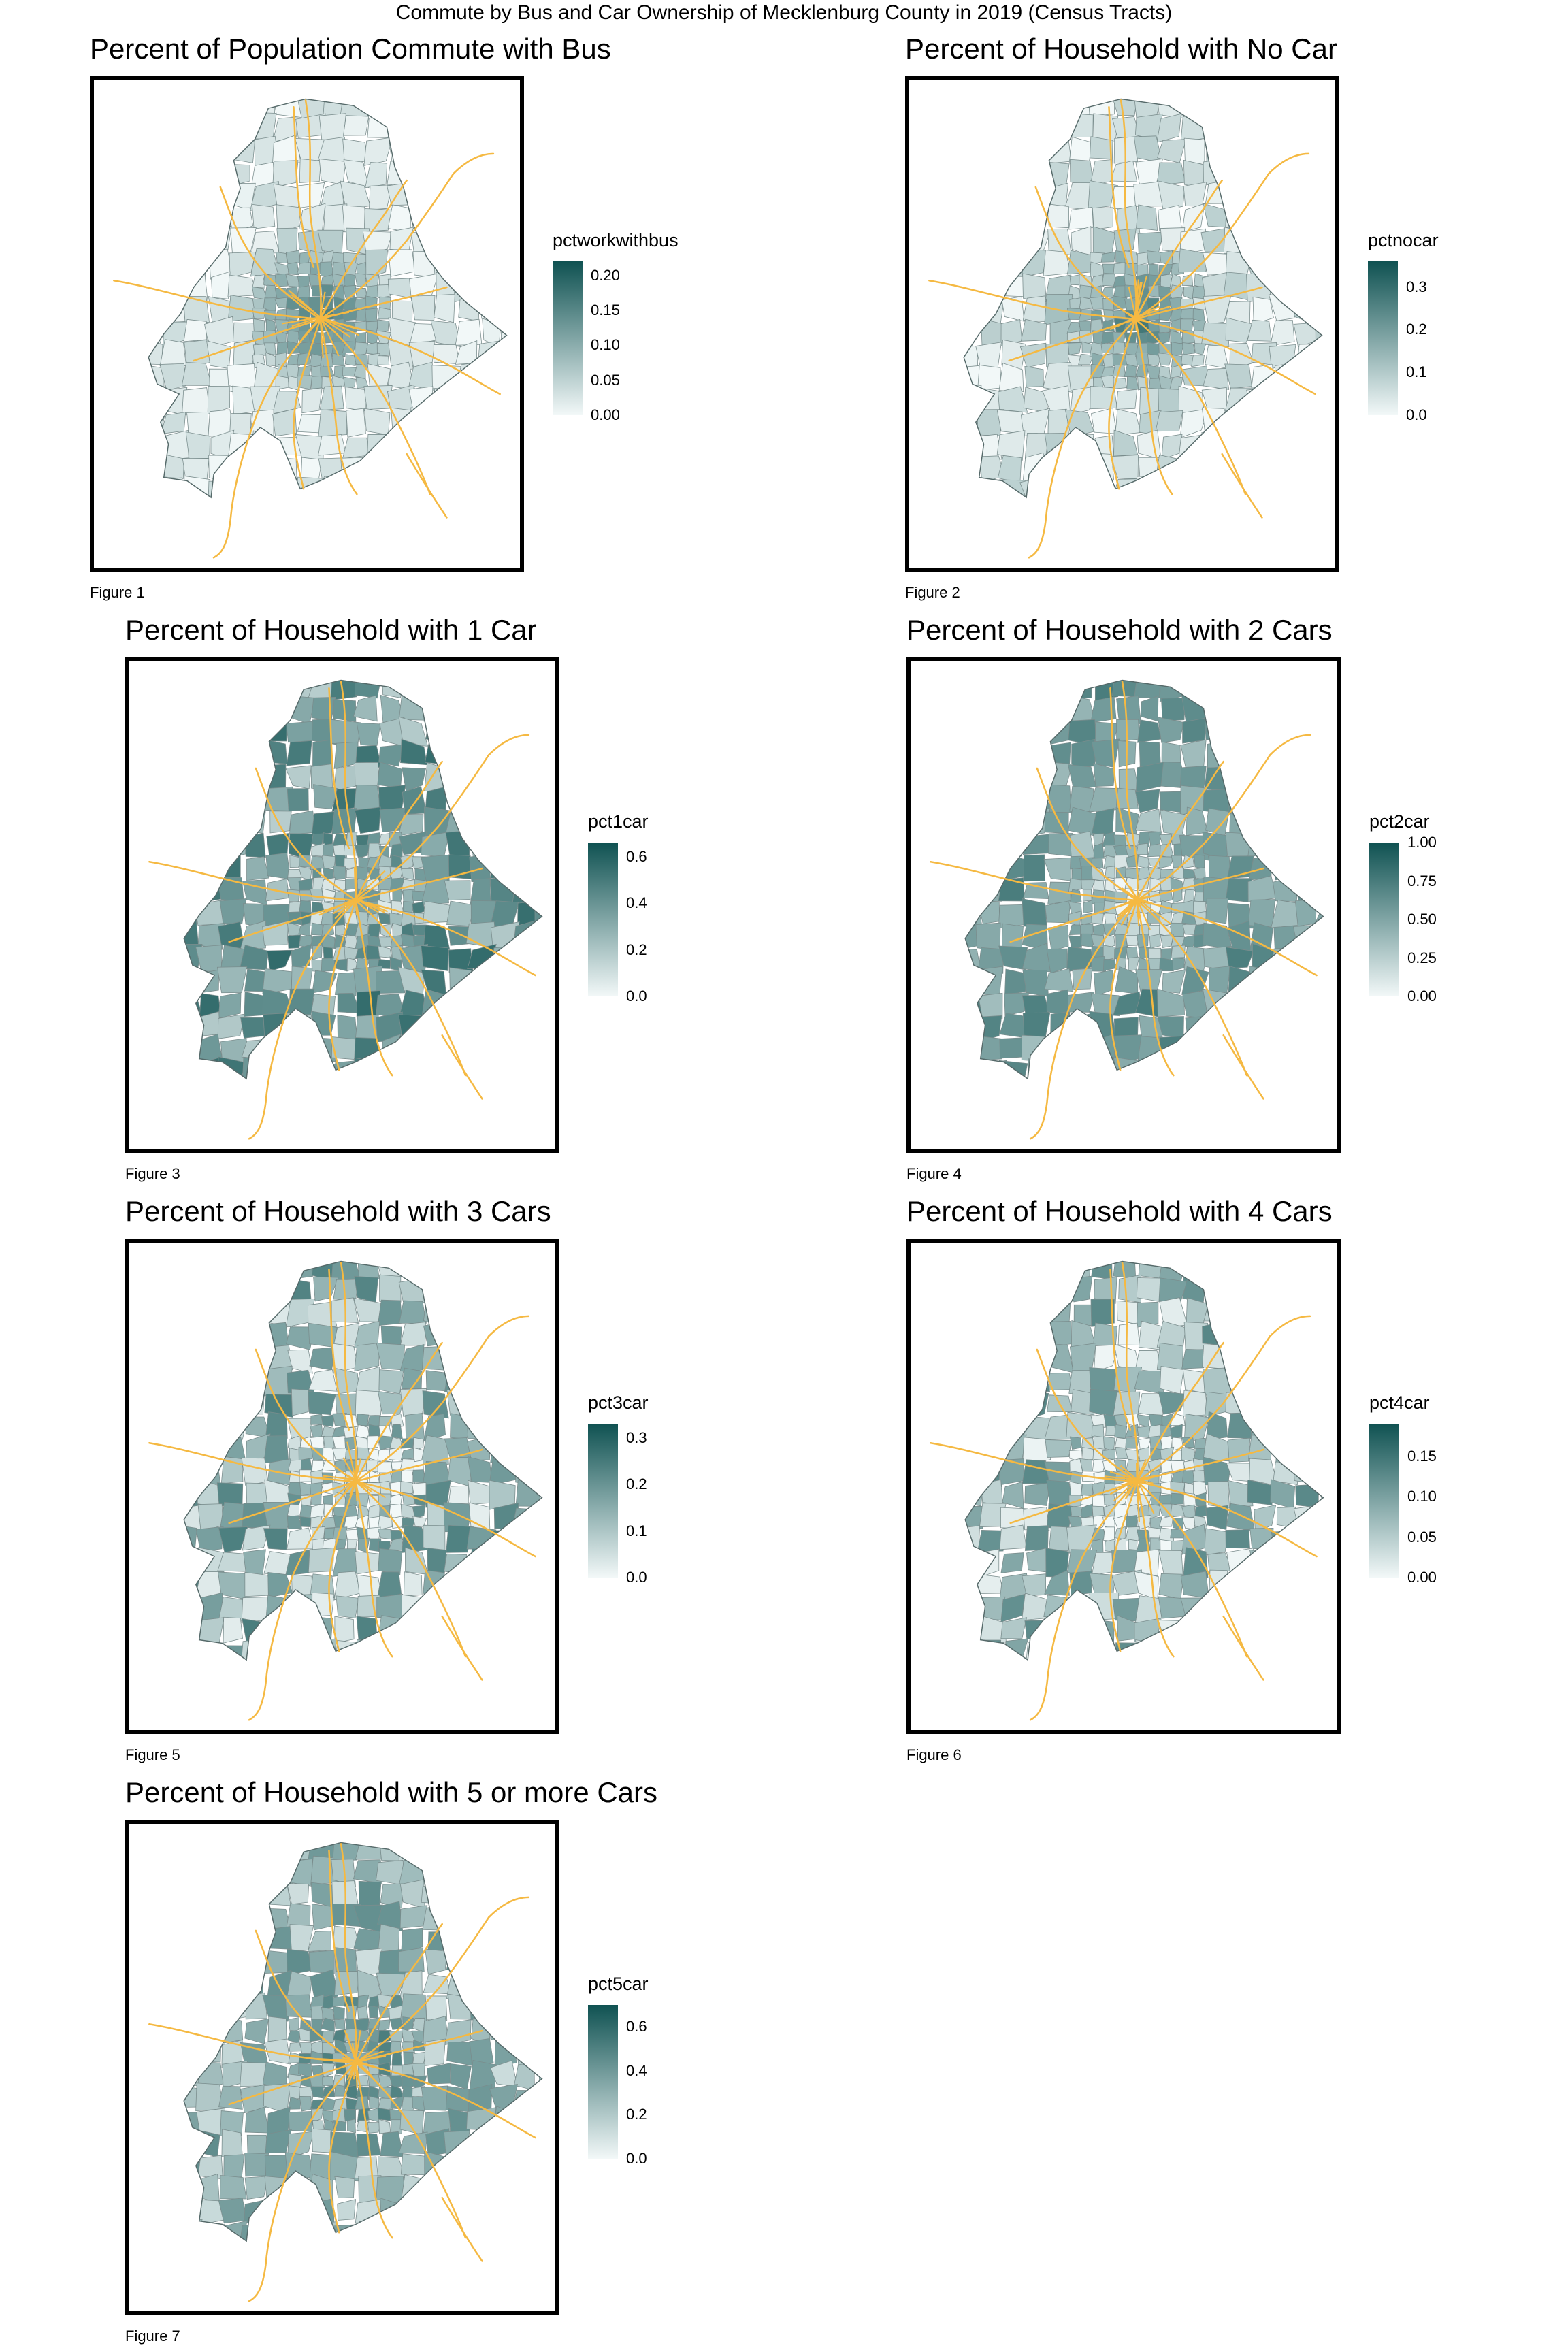  Describe the element at coordinates (1143, 299) in the screenshot. I see `county-outline` at that location.